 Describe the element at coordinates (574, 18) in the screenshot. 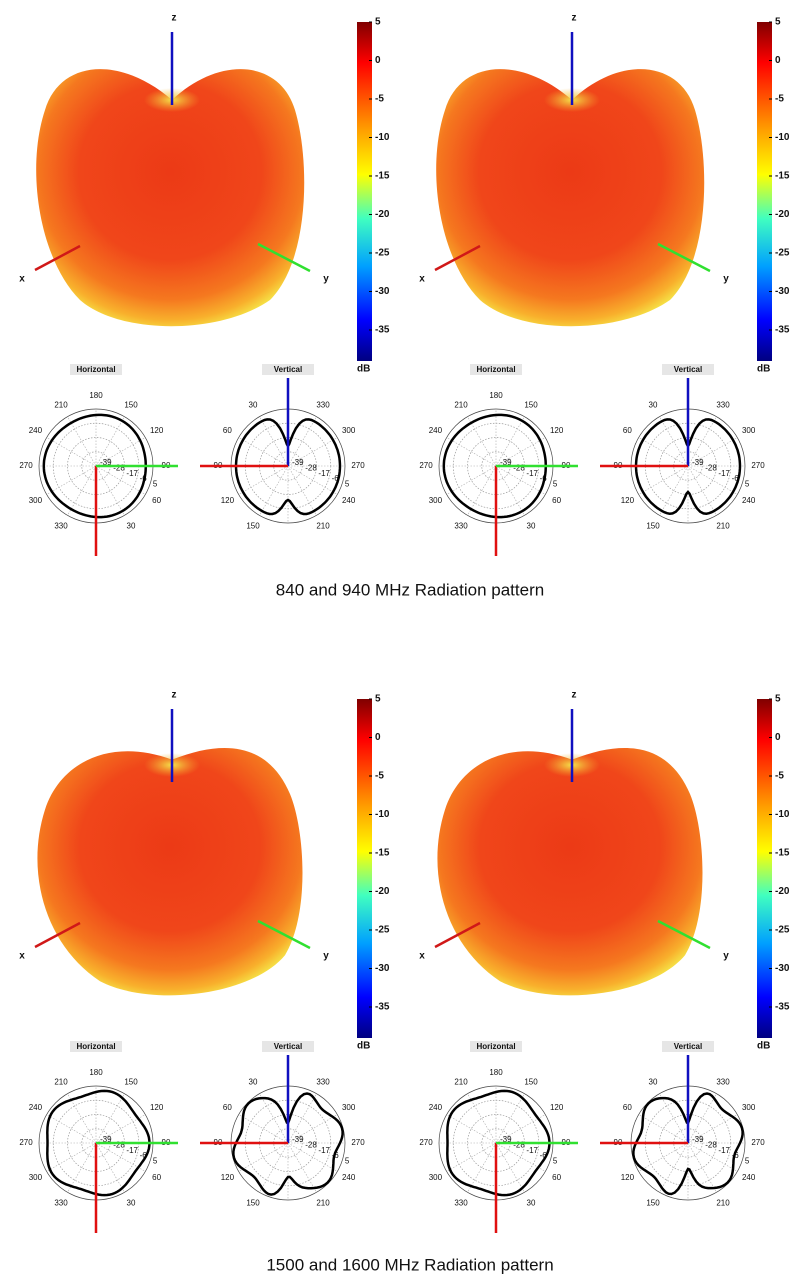

I see `axis-label: z` at that location.